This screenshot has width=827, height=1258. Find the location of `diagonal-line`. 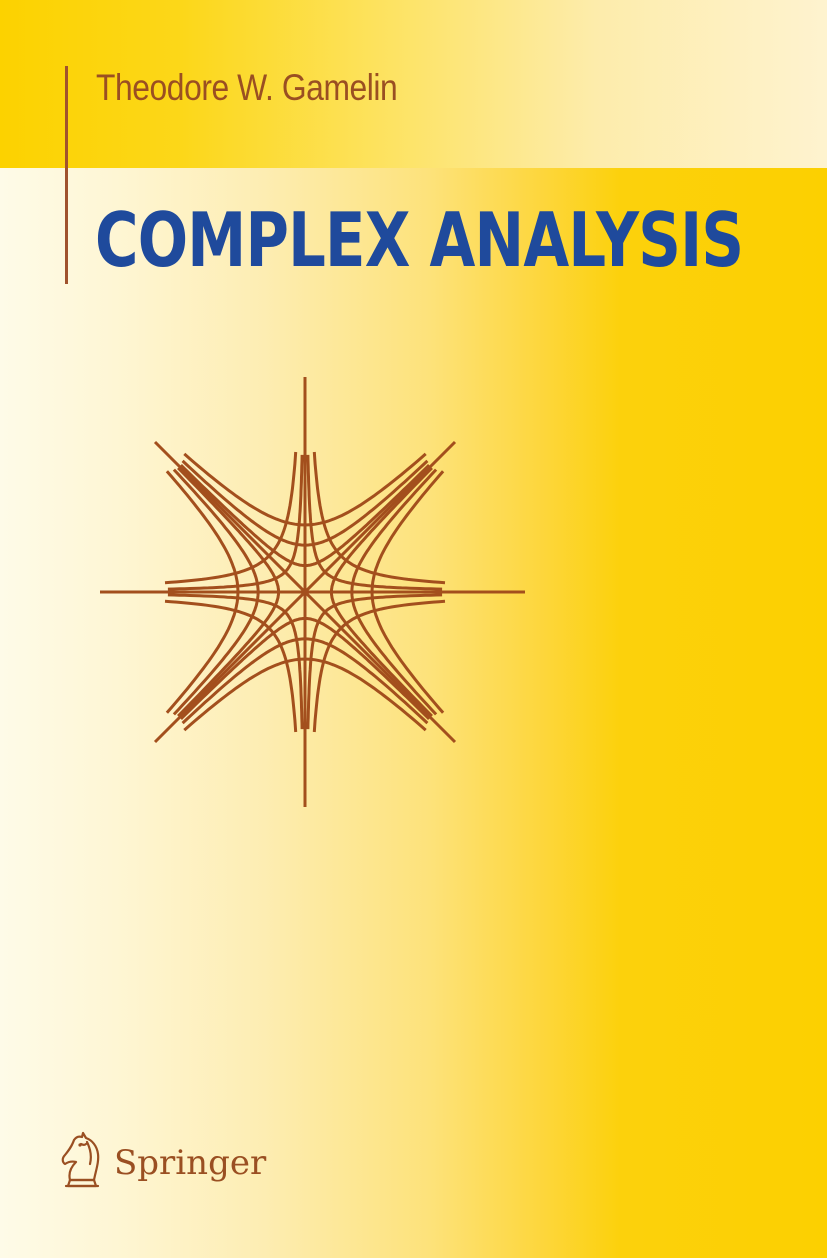

diagonal-line is located at coordinates (305, 592).